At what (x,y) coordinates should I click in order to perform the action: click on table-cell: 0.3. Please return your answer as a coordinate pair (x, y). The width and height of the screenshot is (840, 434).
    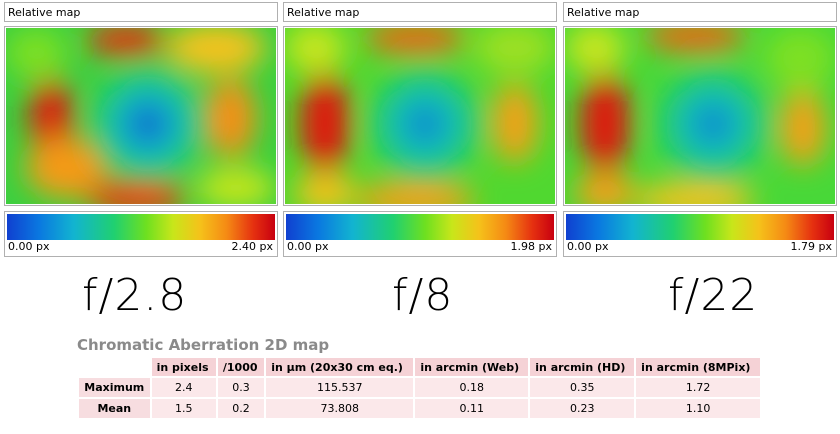
    Looking at the image, I should click on (241, 387).